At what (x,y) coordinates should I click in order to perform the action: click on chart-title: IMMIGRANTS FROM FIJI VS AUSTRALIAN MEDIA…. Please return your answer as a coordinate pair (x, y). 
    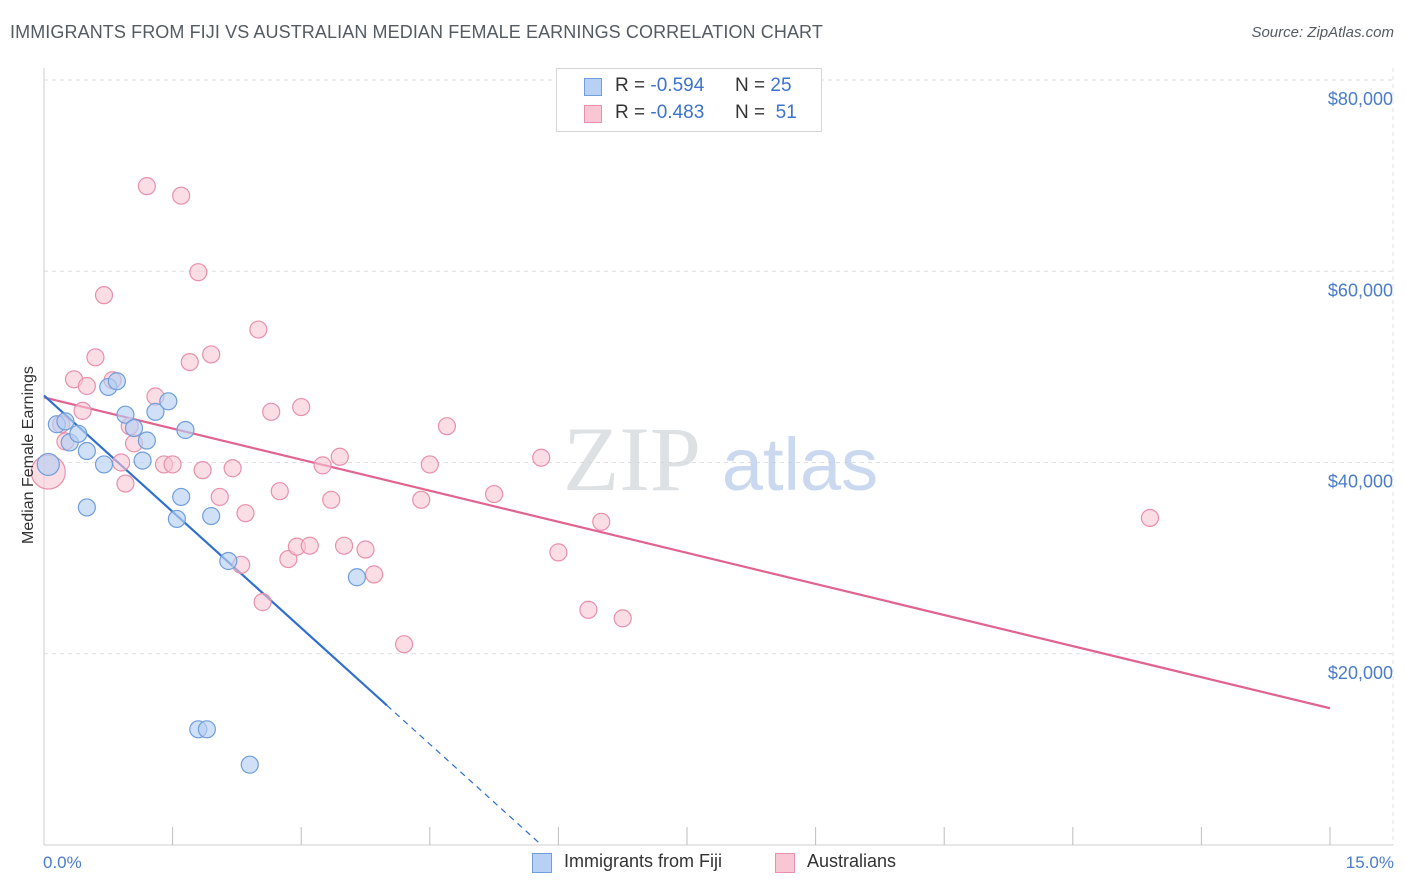
    Looking at the image, I should click on (416, 32).